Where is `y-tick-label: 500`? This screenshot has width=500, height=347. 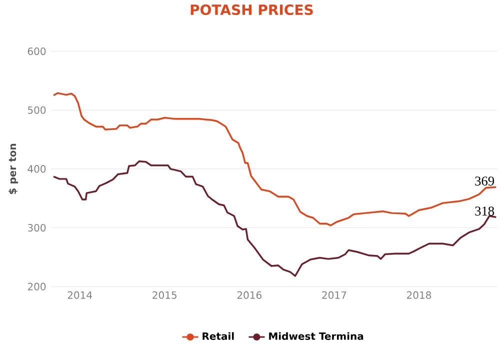
y-tick-label: 500 is located at coordinates (37, 110).